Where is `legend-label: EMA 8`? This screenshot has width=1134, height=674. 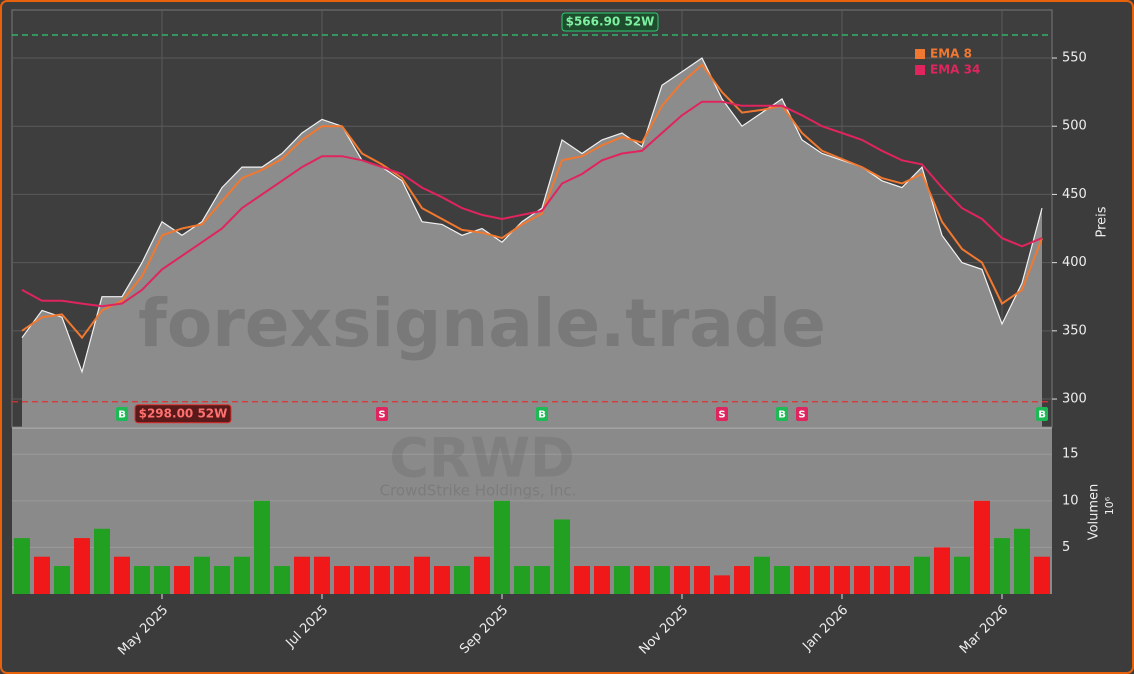
legend-label: EMA 8 is located at coordinates (951, 54).